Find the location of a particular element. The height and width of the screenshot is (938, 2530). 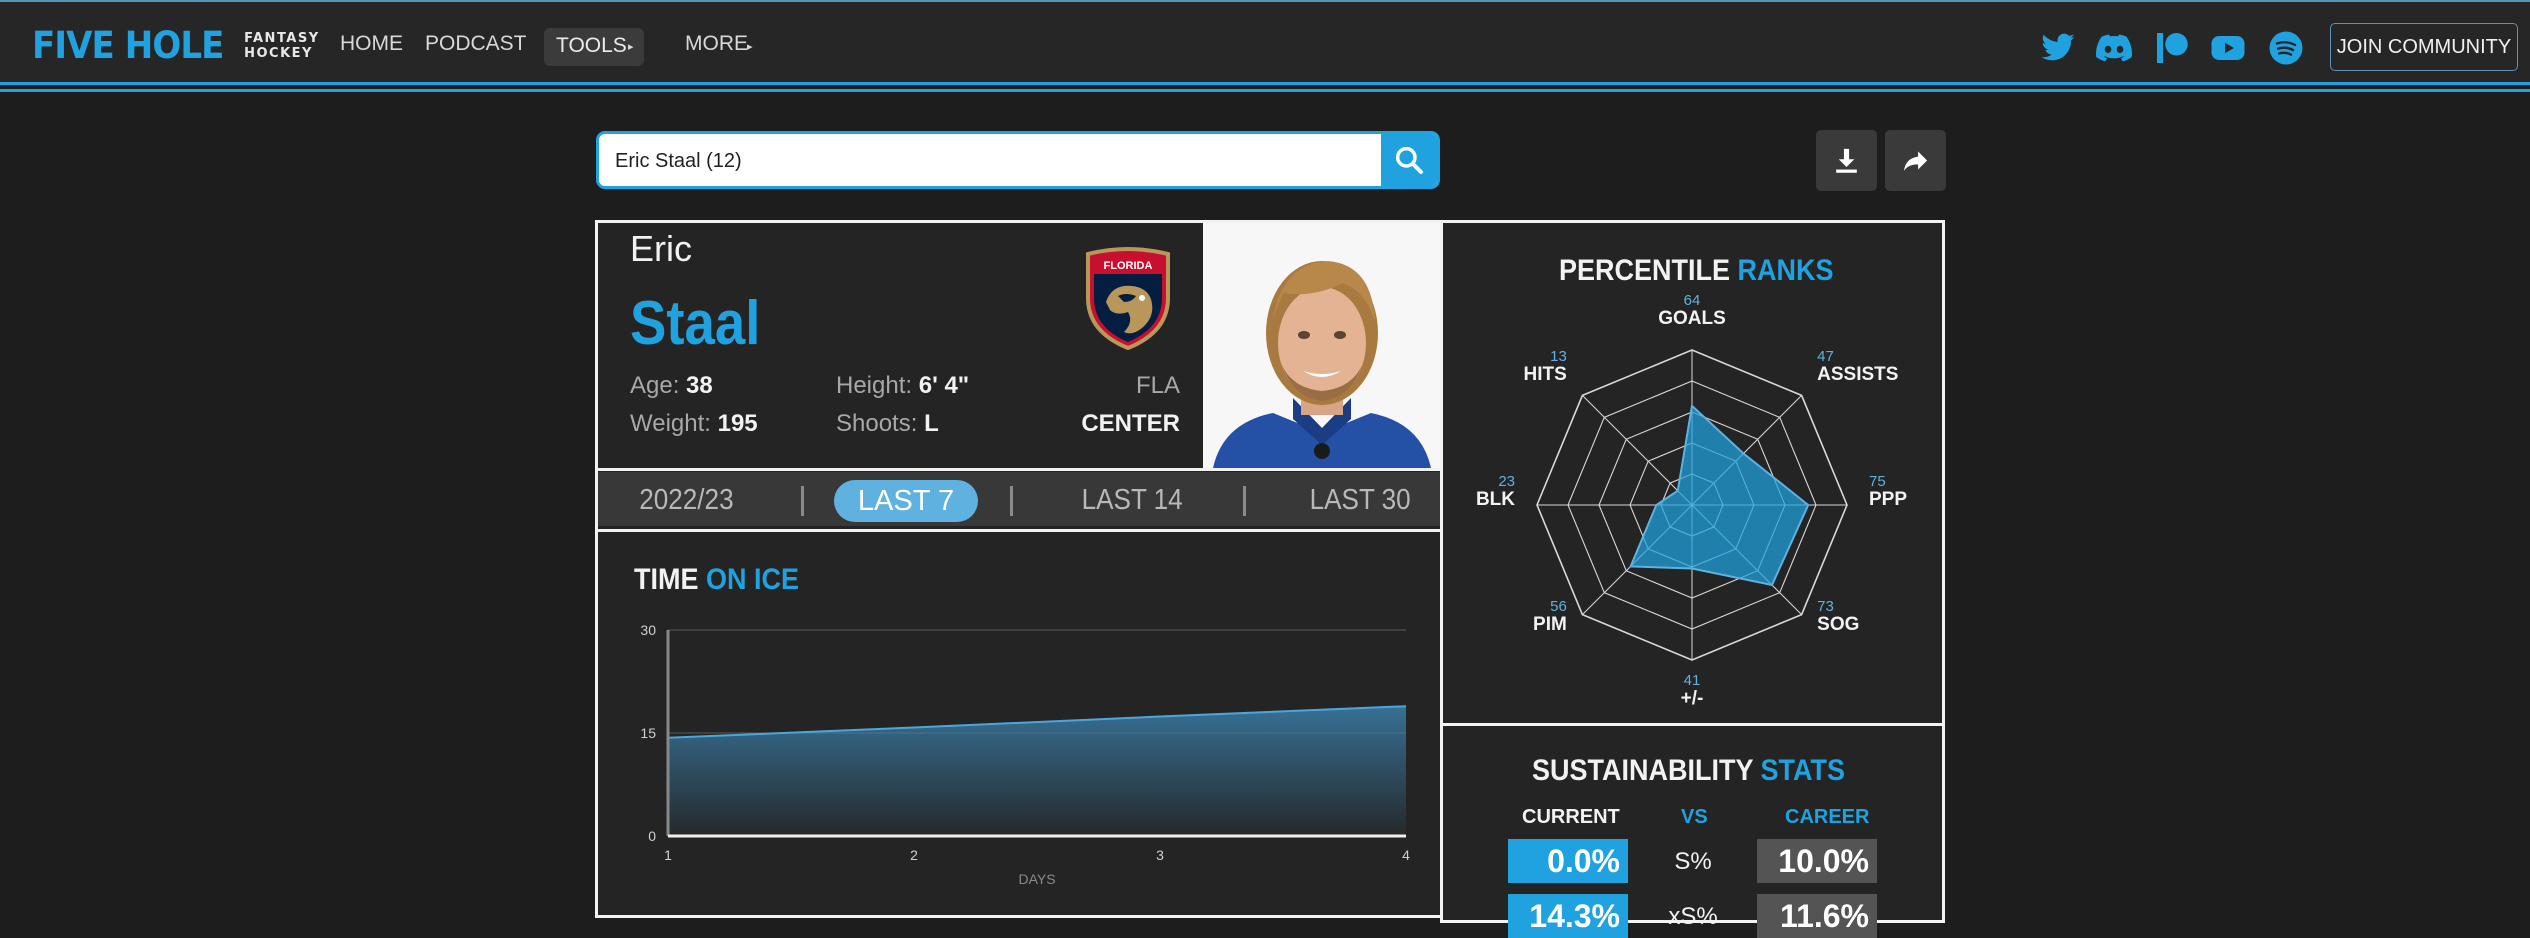

radar-value-label: 56 is located at coordinates (1558, 606).